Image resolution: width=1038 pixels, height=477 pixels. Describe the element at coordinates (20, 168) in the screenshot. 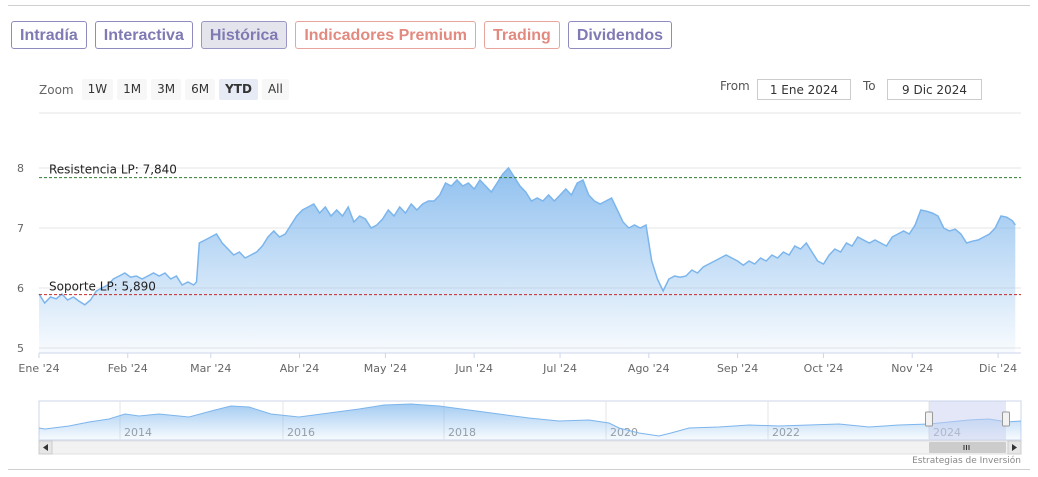

I see `y-tick-label: 8` at that location.